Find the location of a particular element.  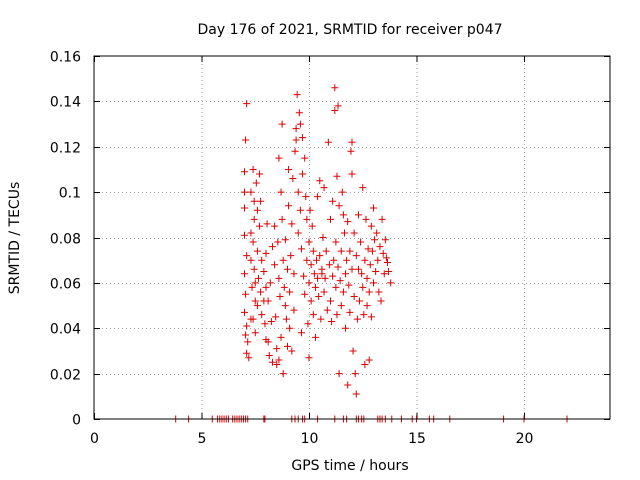

x-axis-label: GPS time / hours is located at coordinates (349, 466).